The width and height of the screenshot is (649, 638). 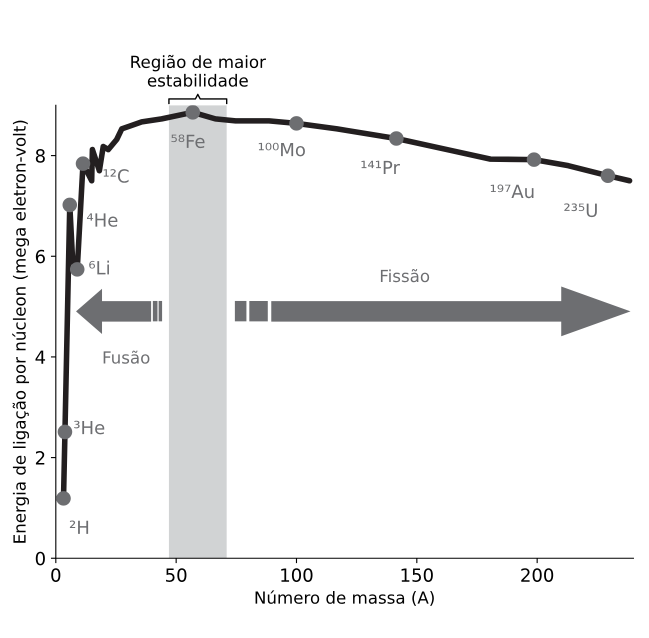 I want to click on y-tick-label: 8, so click(x=40, y=156).